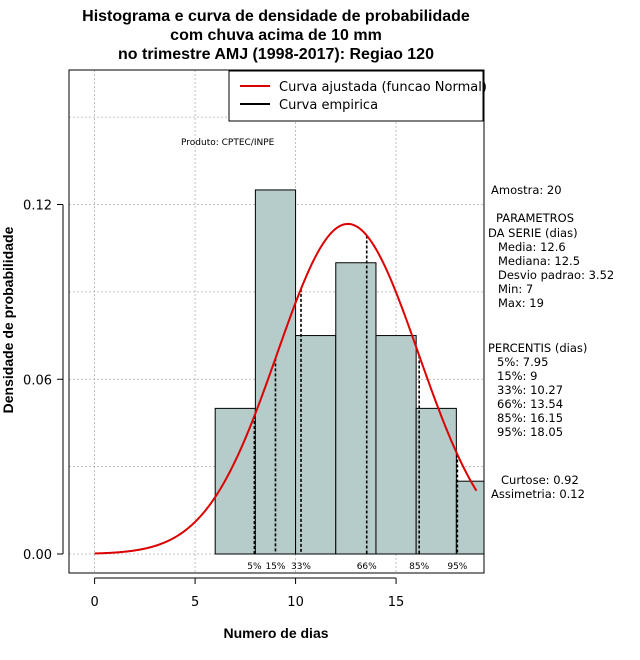  What do you see at coordinates (538, 494) in the screenshot?
I see `assimetria: Assimetria: 0.12` at bounding box center [538, 494].